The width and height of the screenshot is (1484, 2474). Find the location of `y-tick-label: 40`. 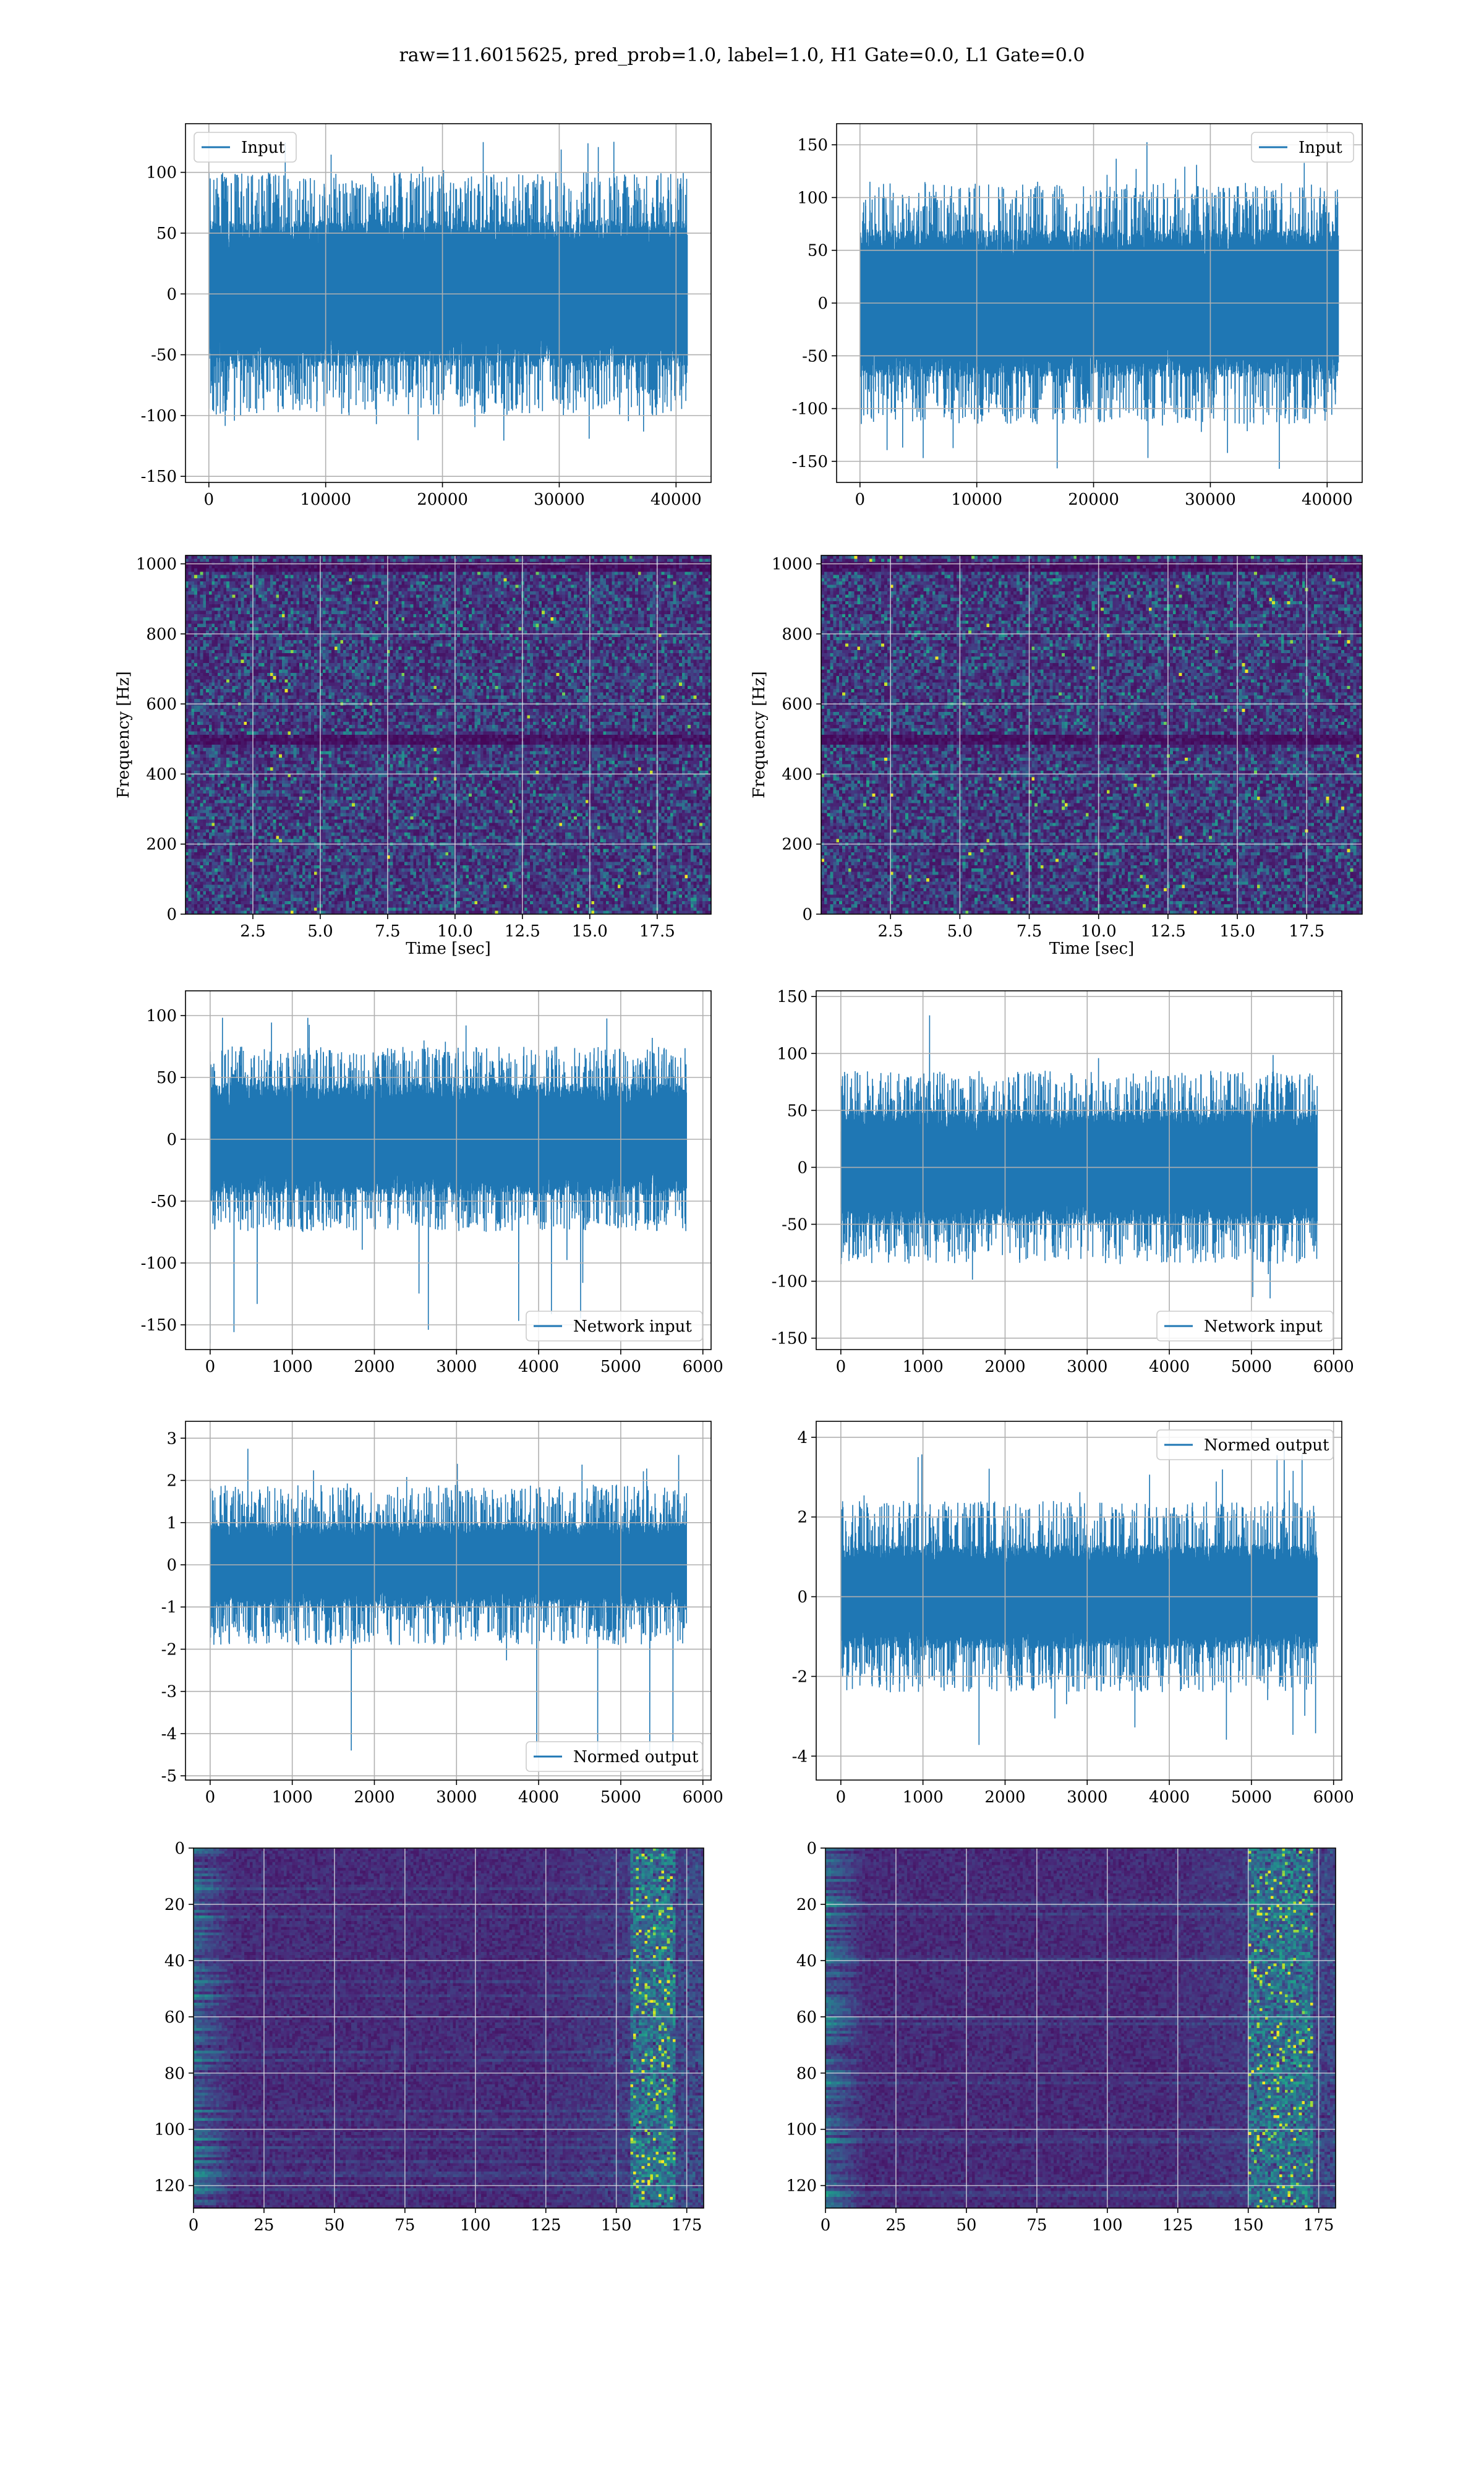

y-tick-label: 40 is located at coordinates (806, 1961).